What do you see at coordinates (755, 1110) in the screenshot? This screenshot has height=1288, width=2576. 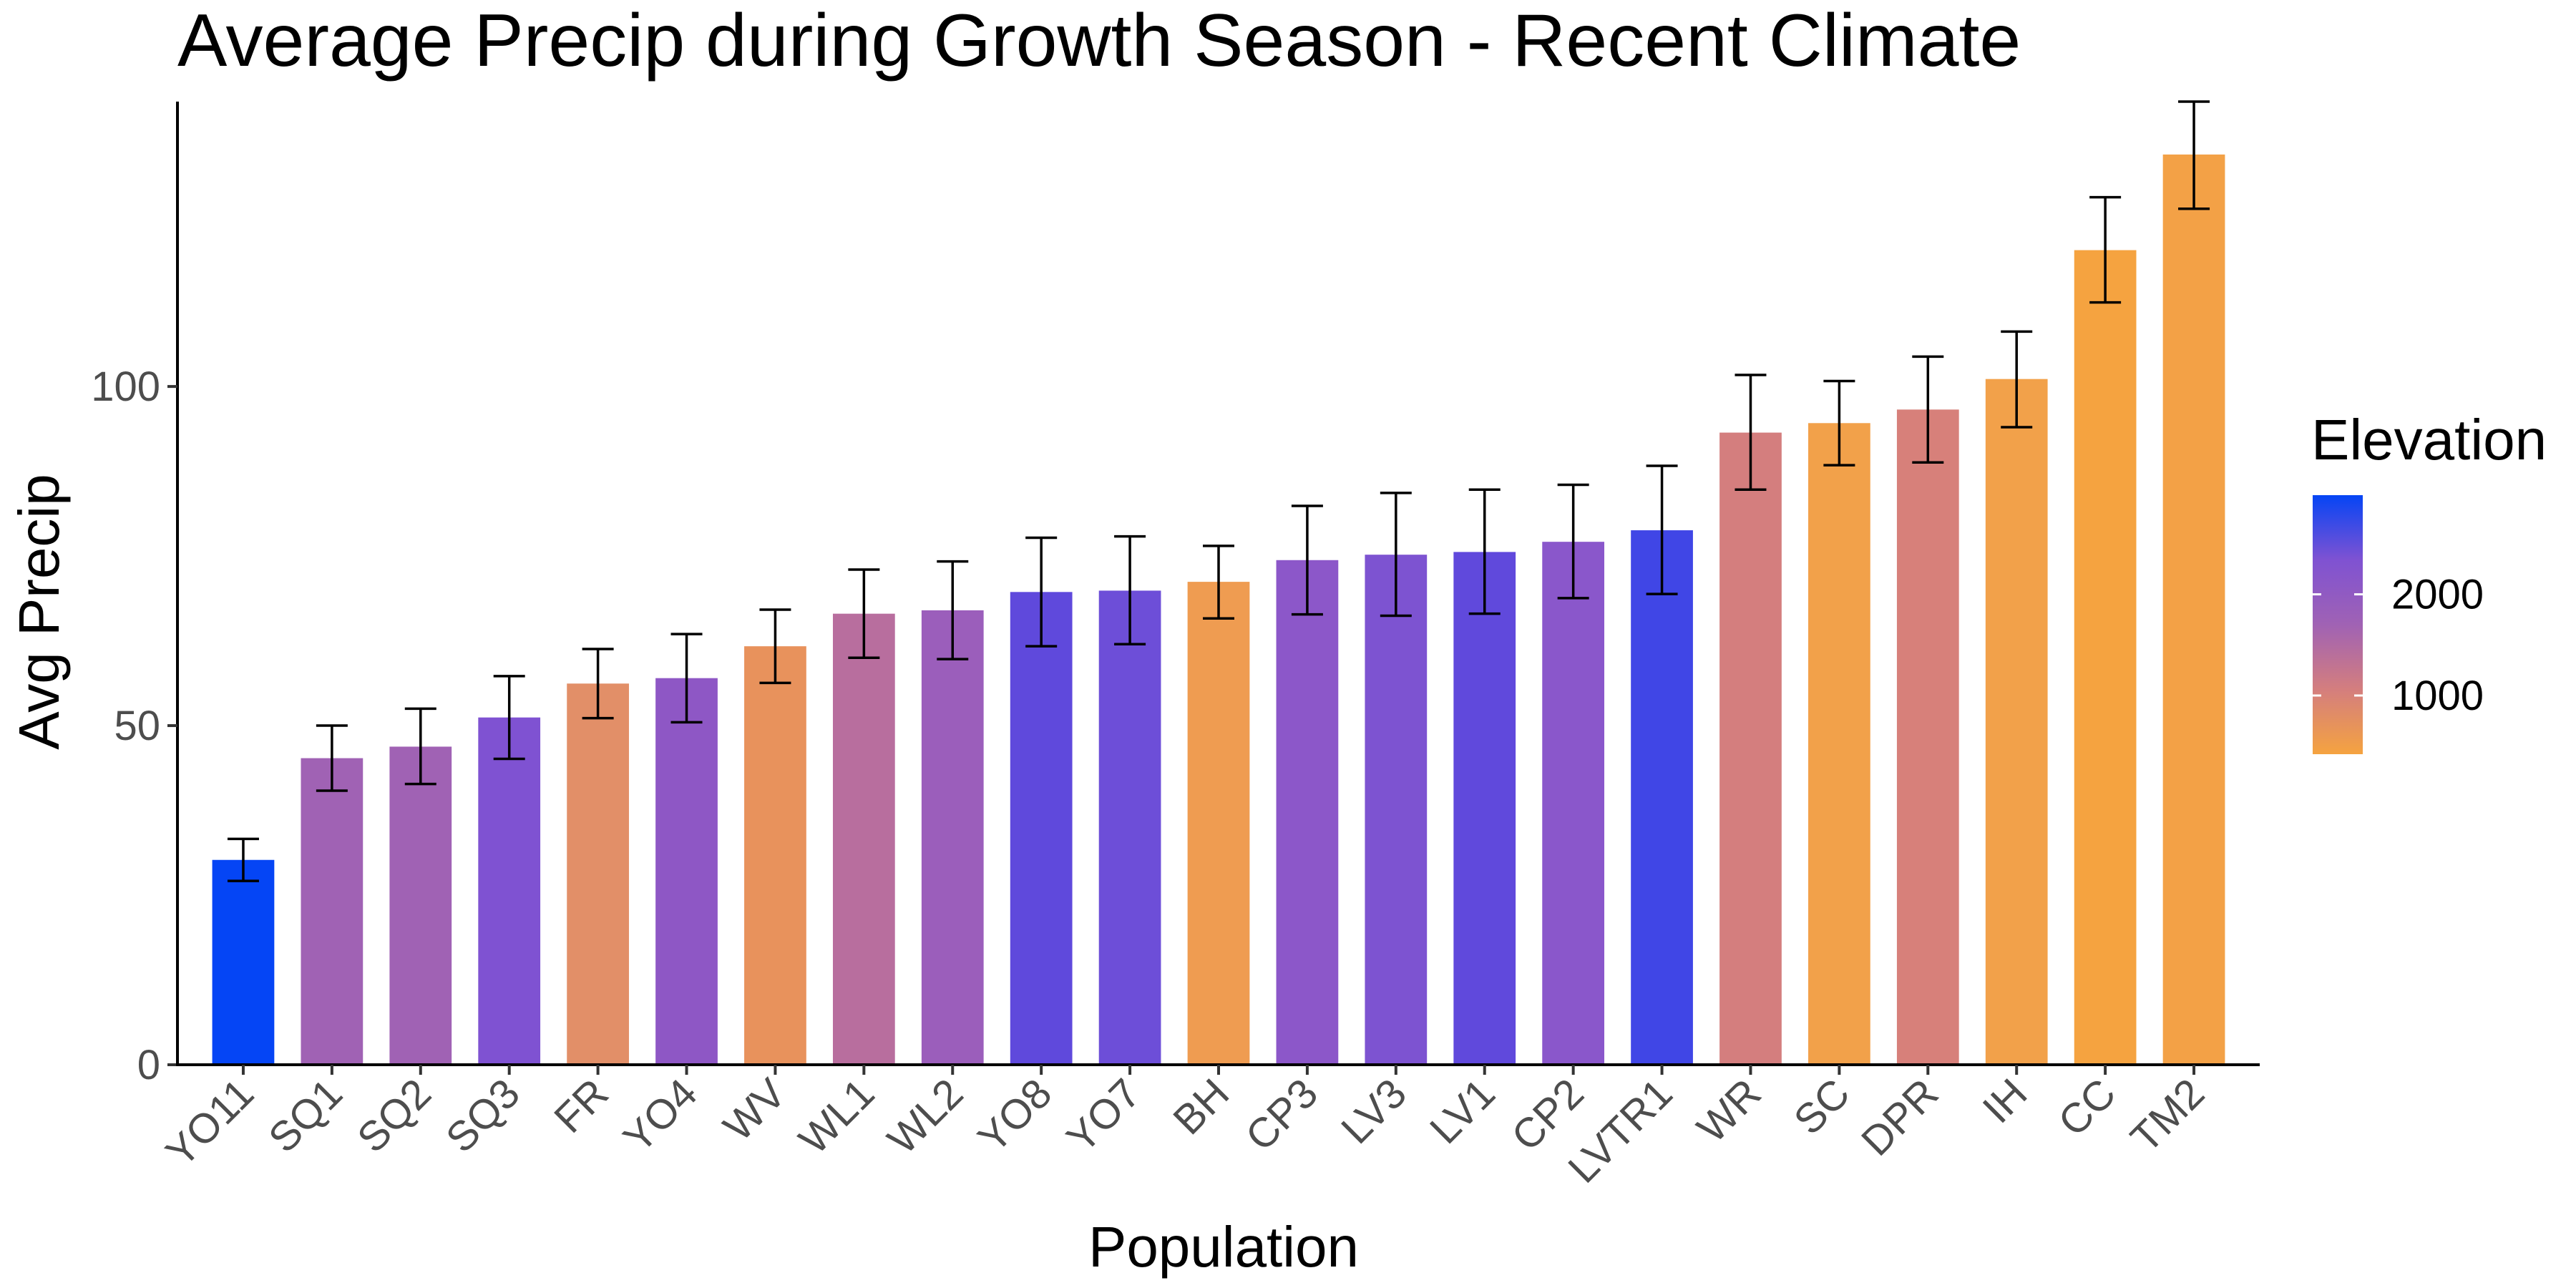 I see `x-tick-label: WV` at bounding box center [755, 1110].